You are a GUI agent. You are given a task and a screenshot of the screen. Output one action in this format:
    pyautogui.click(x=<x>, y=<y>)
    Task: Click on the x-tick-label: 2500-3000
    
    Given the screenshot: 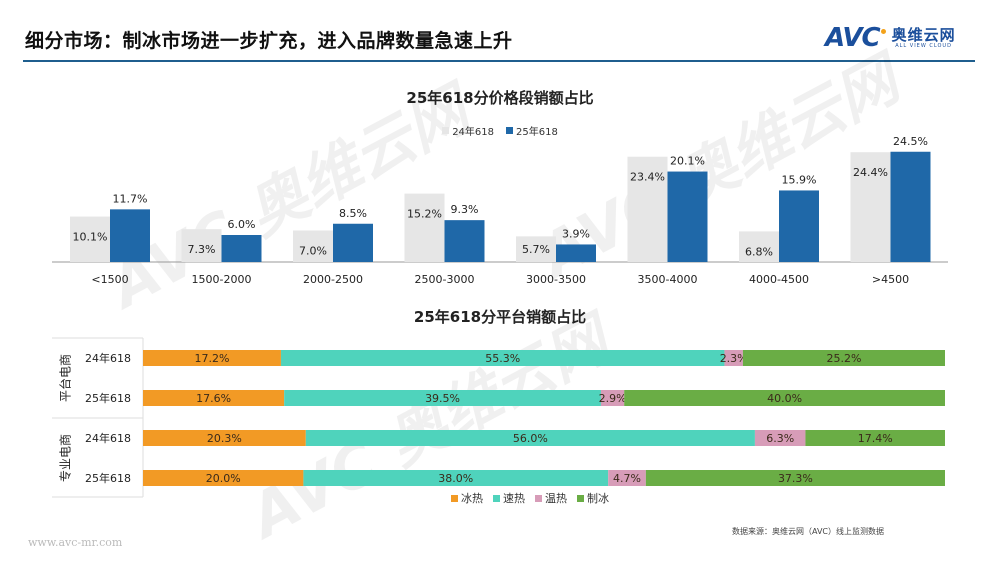 What is the action you would take?
    pyautogui.click(x=445, y=279)
    